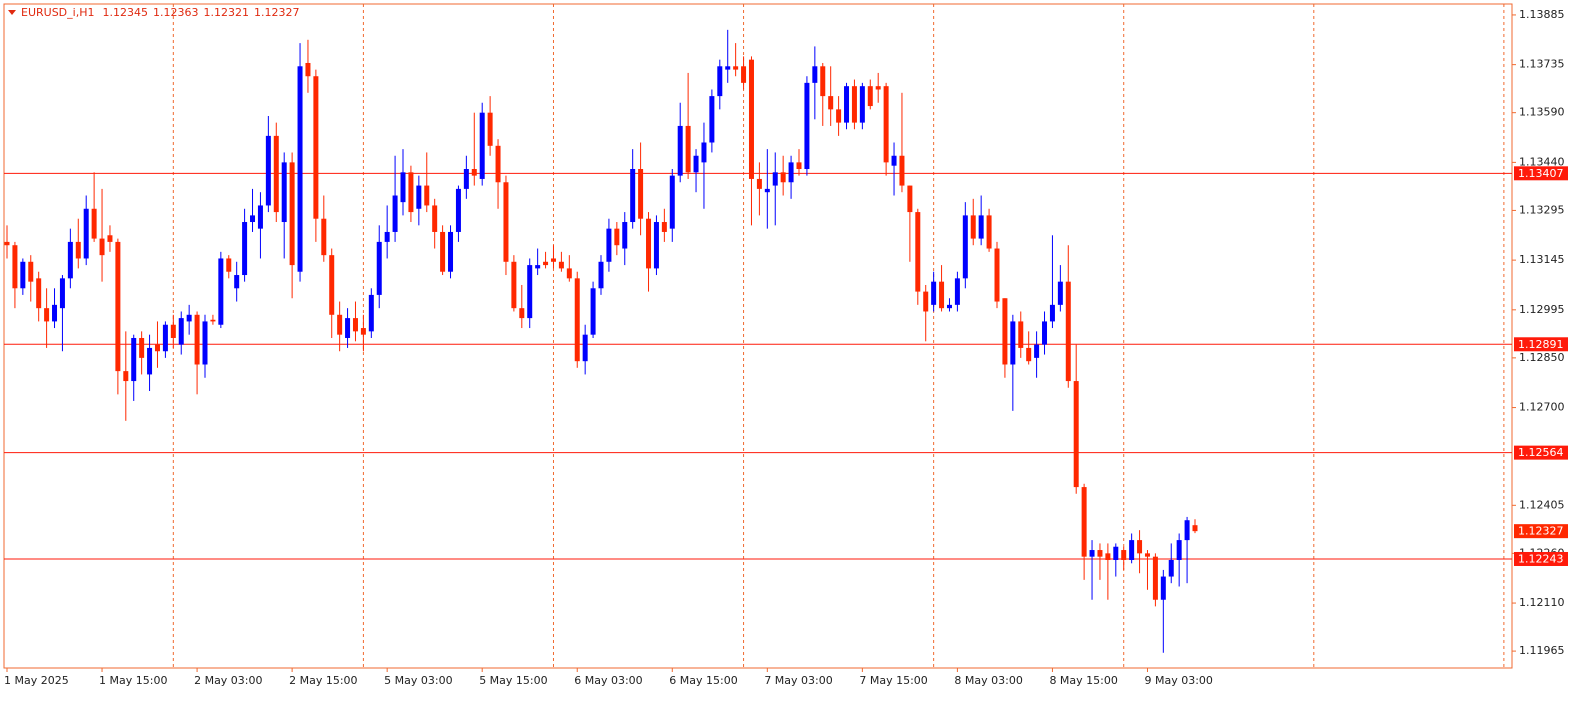 The height and width of the screenshot is (703, 1586). I want to click on price-label-box, so click(1541, 531).